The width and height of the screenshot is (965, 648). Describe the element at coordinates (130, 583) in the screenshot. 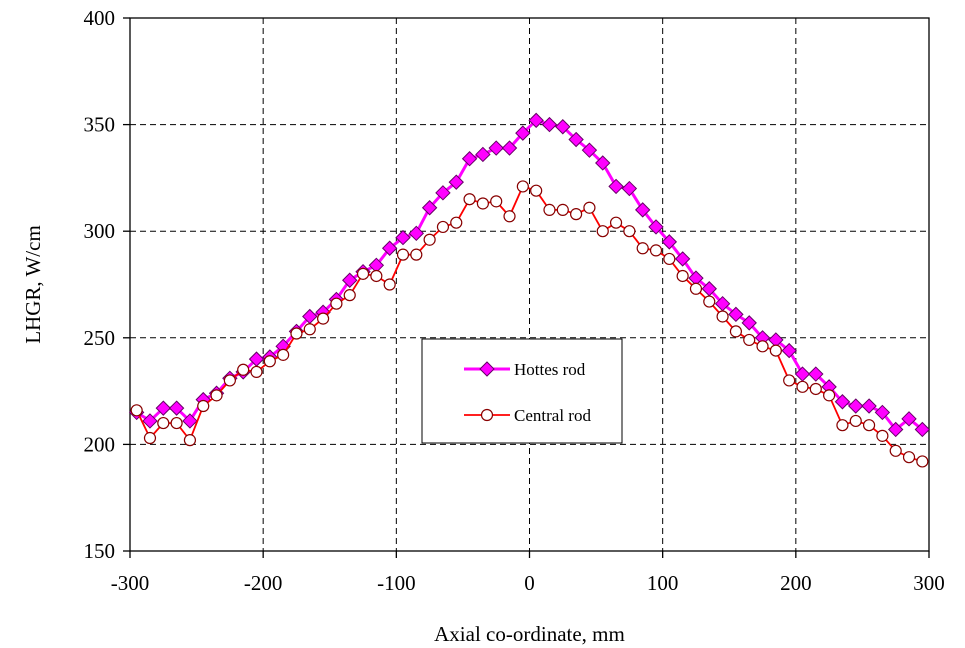

I see `x-tick-label: -300` at that location.